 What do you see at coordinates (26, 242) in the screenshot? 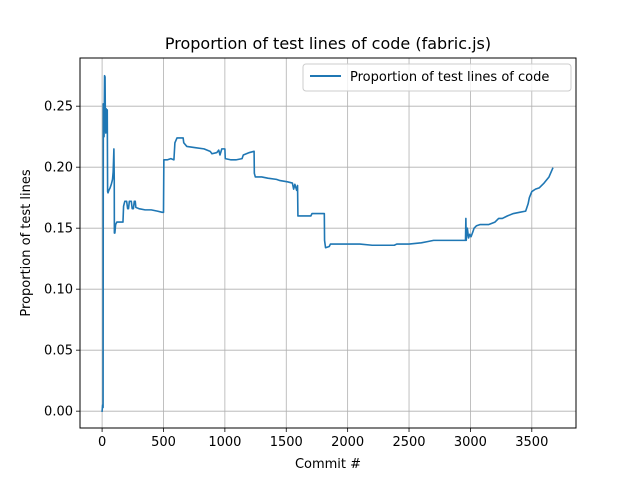
I see `y-axis-label: Proportion of test lines` at bounding box center [26, 242].